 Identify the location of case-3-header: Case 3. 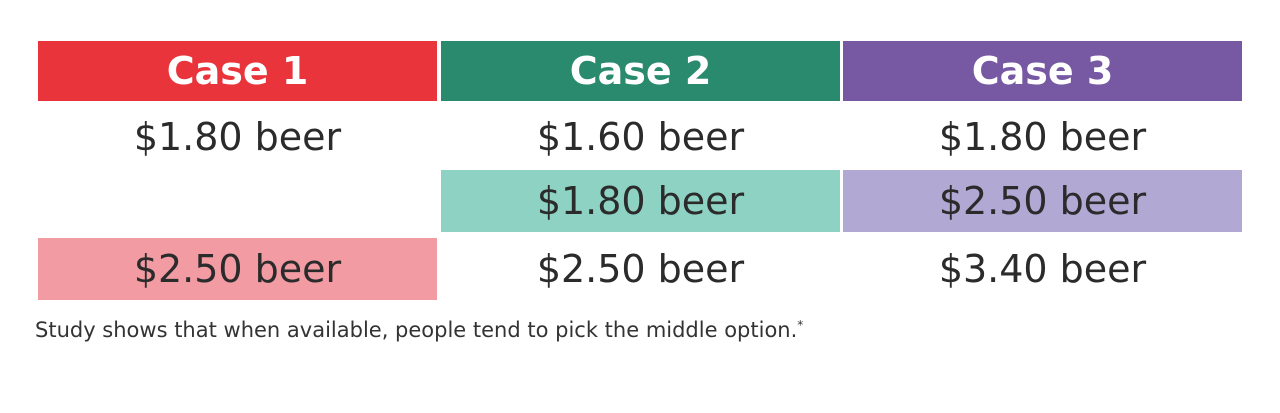
(1042, 71).